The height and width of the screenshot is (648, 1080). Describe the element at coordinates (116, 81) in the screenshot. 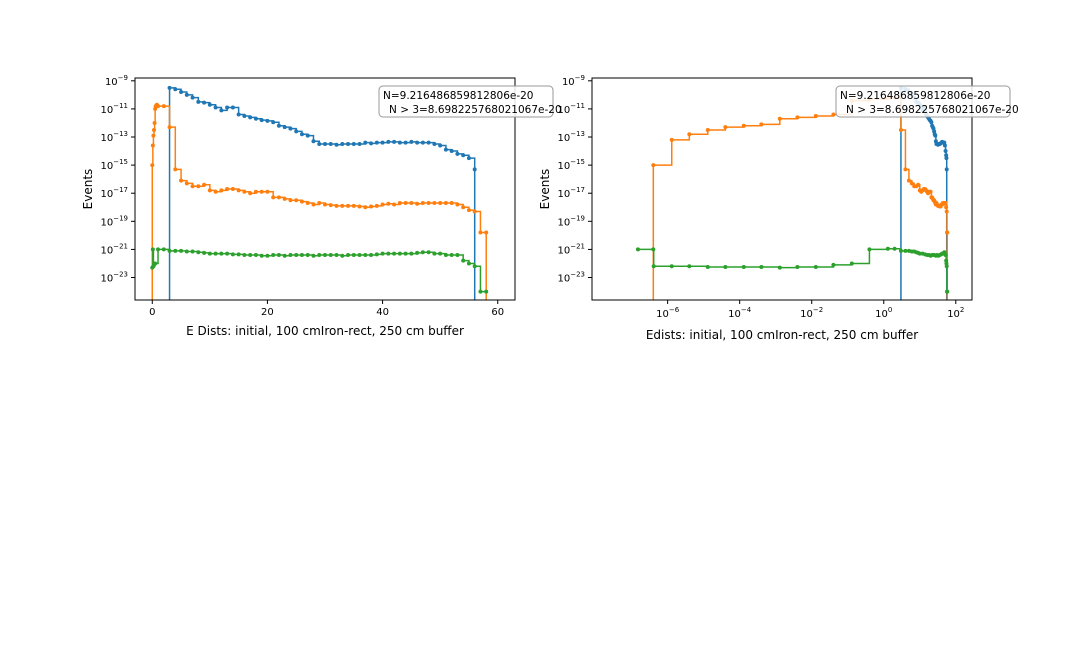

I see `left-y-tick-label: 10−9` at that location.